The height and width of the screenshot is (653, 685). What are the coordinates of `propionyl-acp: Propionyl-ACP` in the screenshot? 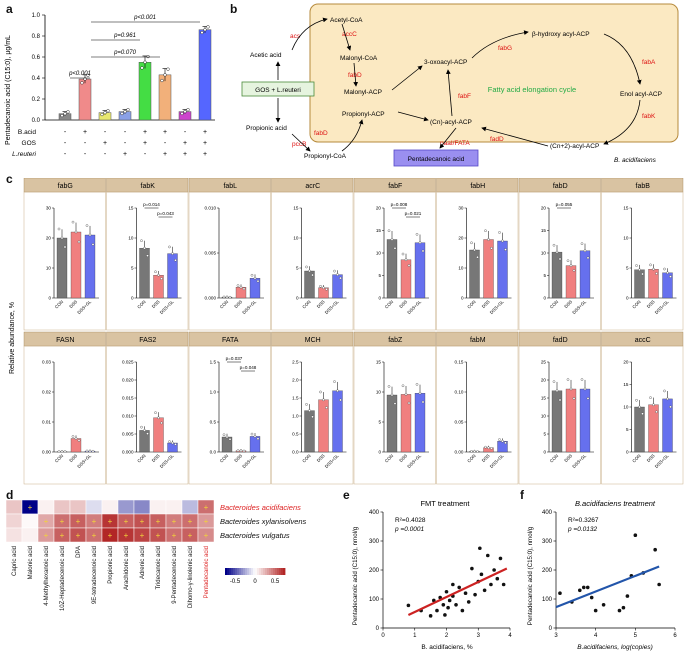 It's located at (363, 114).